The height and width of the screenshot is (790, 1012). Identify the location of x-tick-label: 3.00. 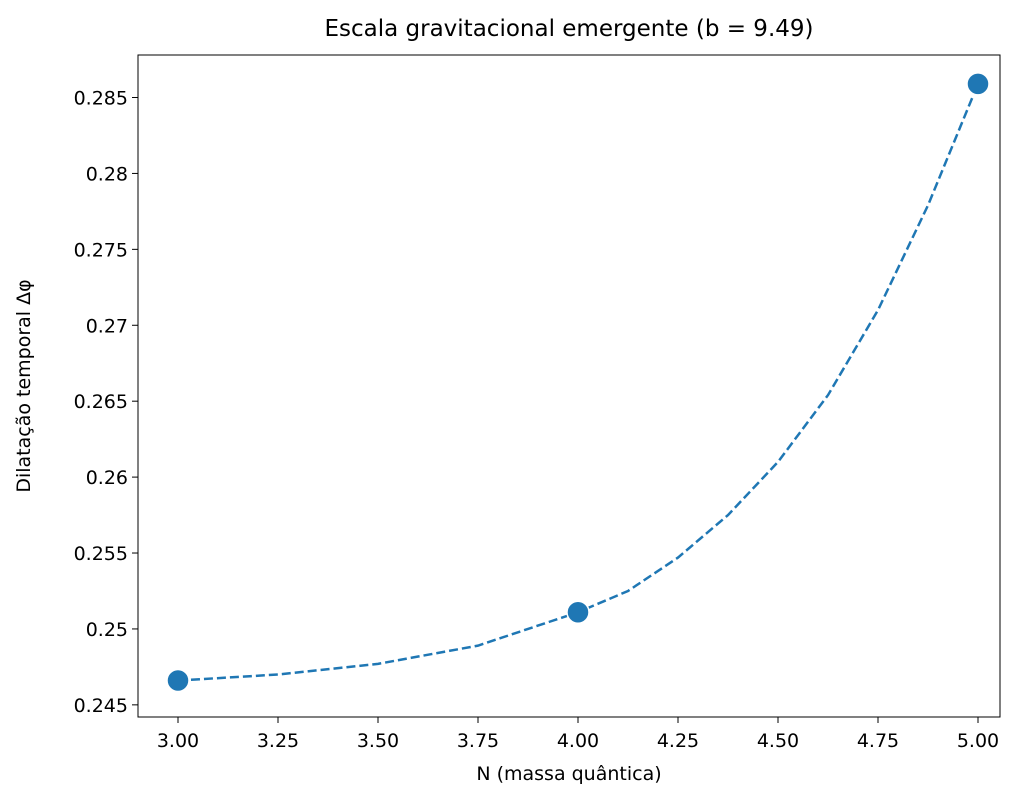
(178, 741).